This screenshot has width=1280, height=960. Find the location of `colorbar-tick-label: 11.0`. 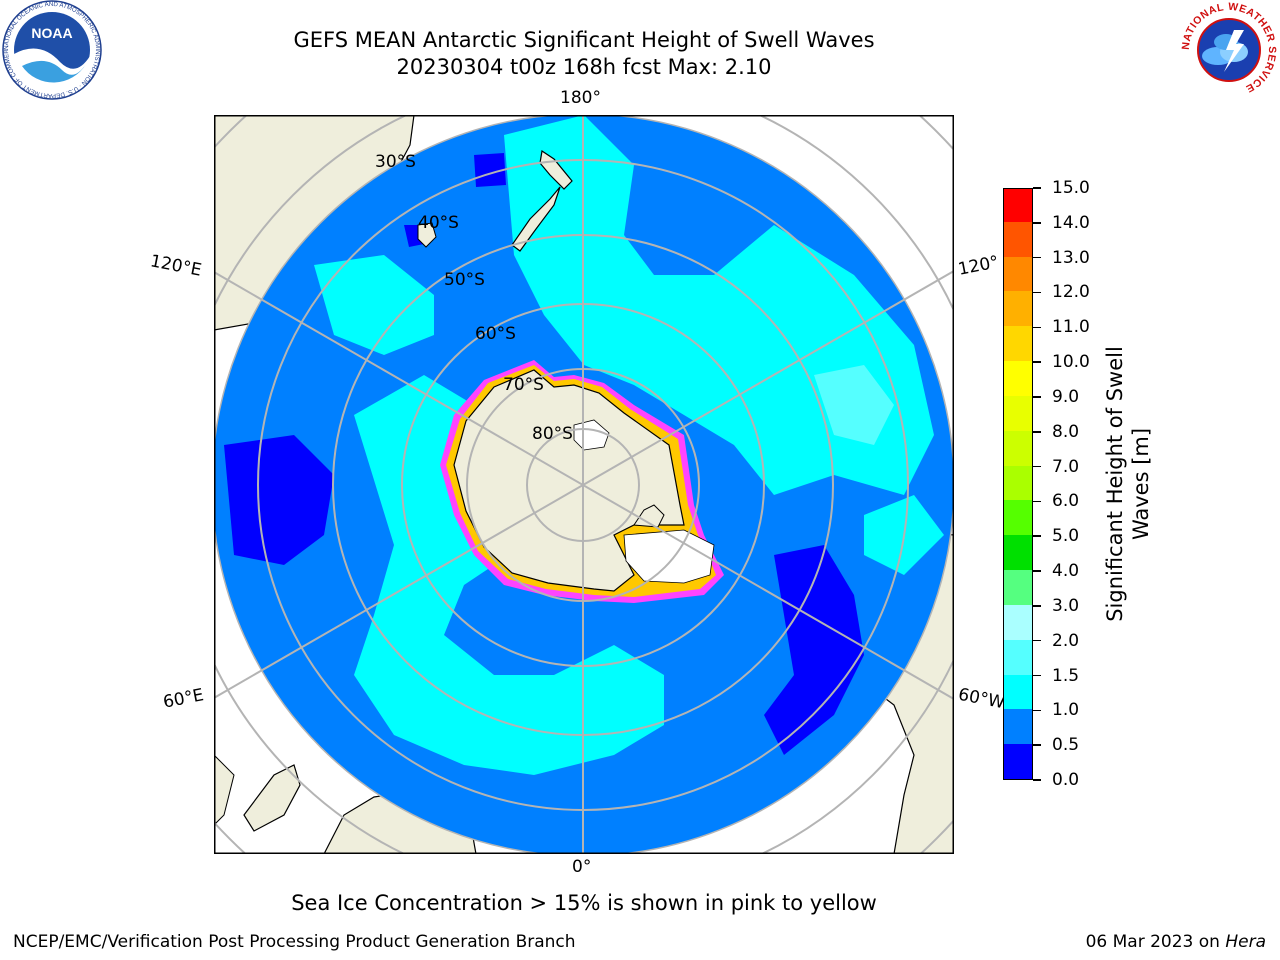

colorbar-tick-label: 11.0 is located at coordinates (1071, 327).